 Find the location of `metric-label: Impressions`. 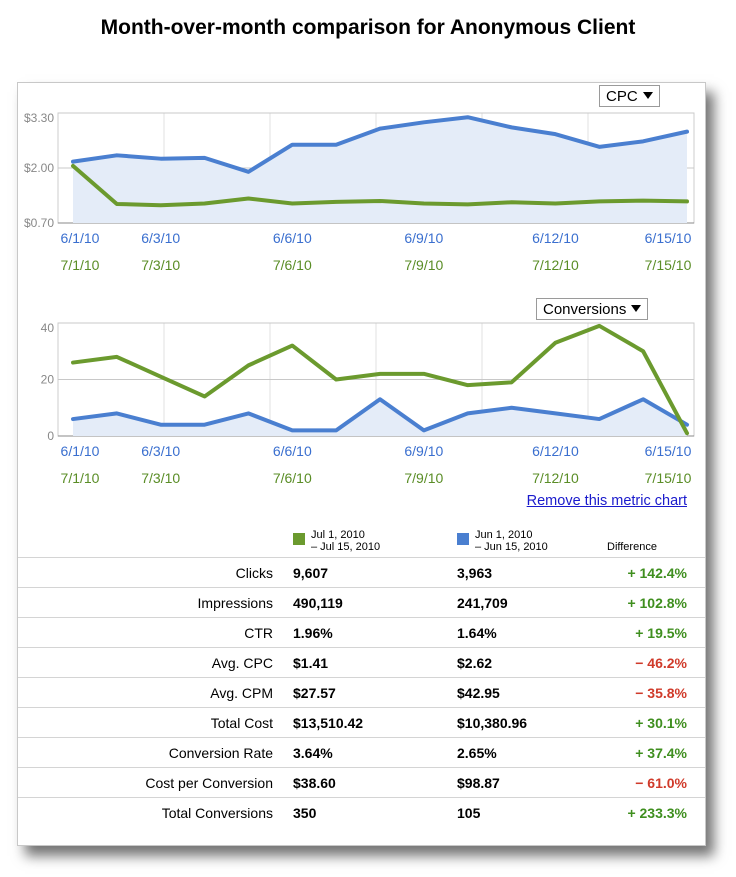

metric-label: Impressions is located at coordinates (155, 602).